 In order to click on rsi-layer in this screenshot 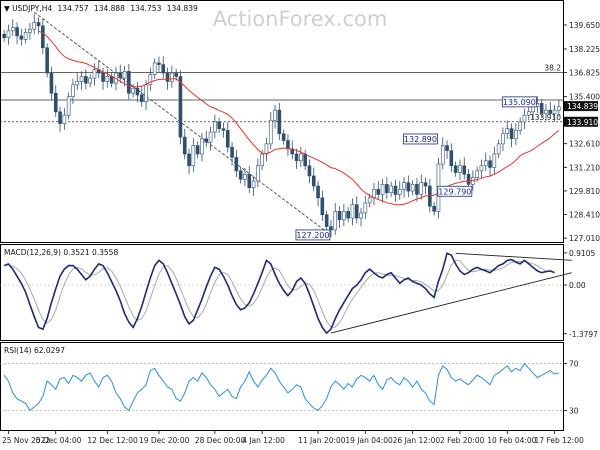, I will do `click(281, 387)`.